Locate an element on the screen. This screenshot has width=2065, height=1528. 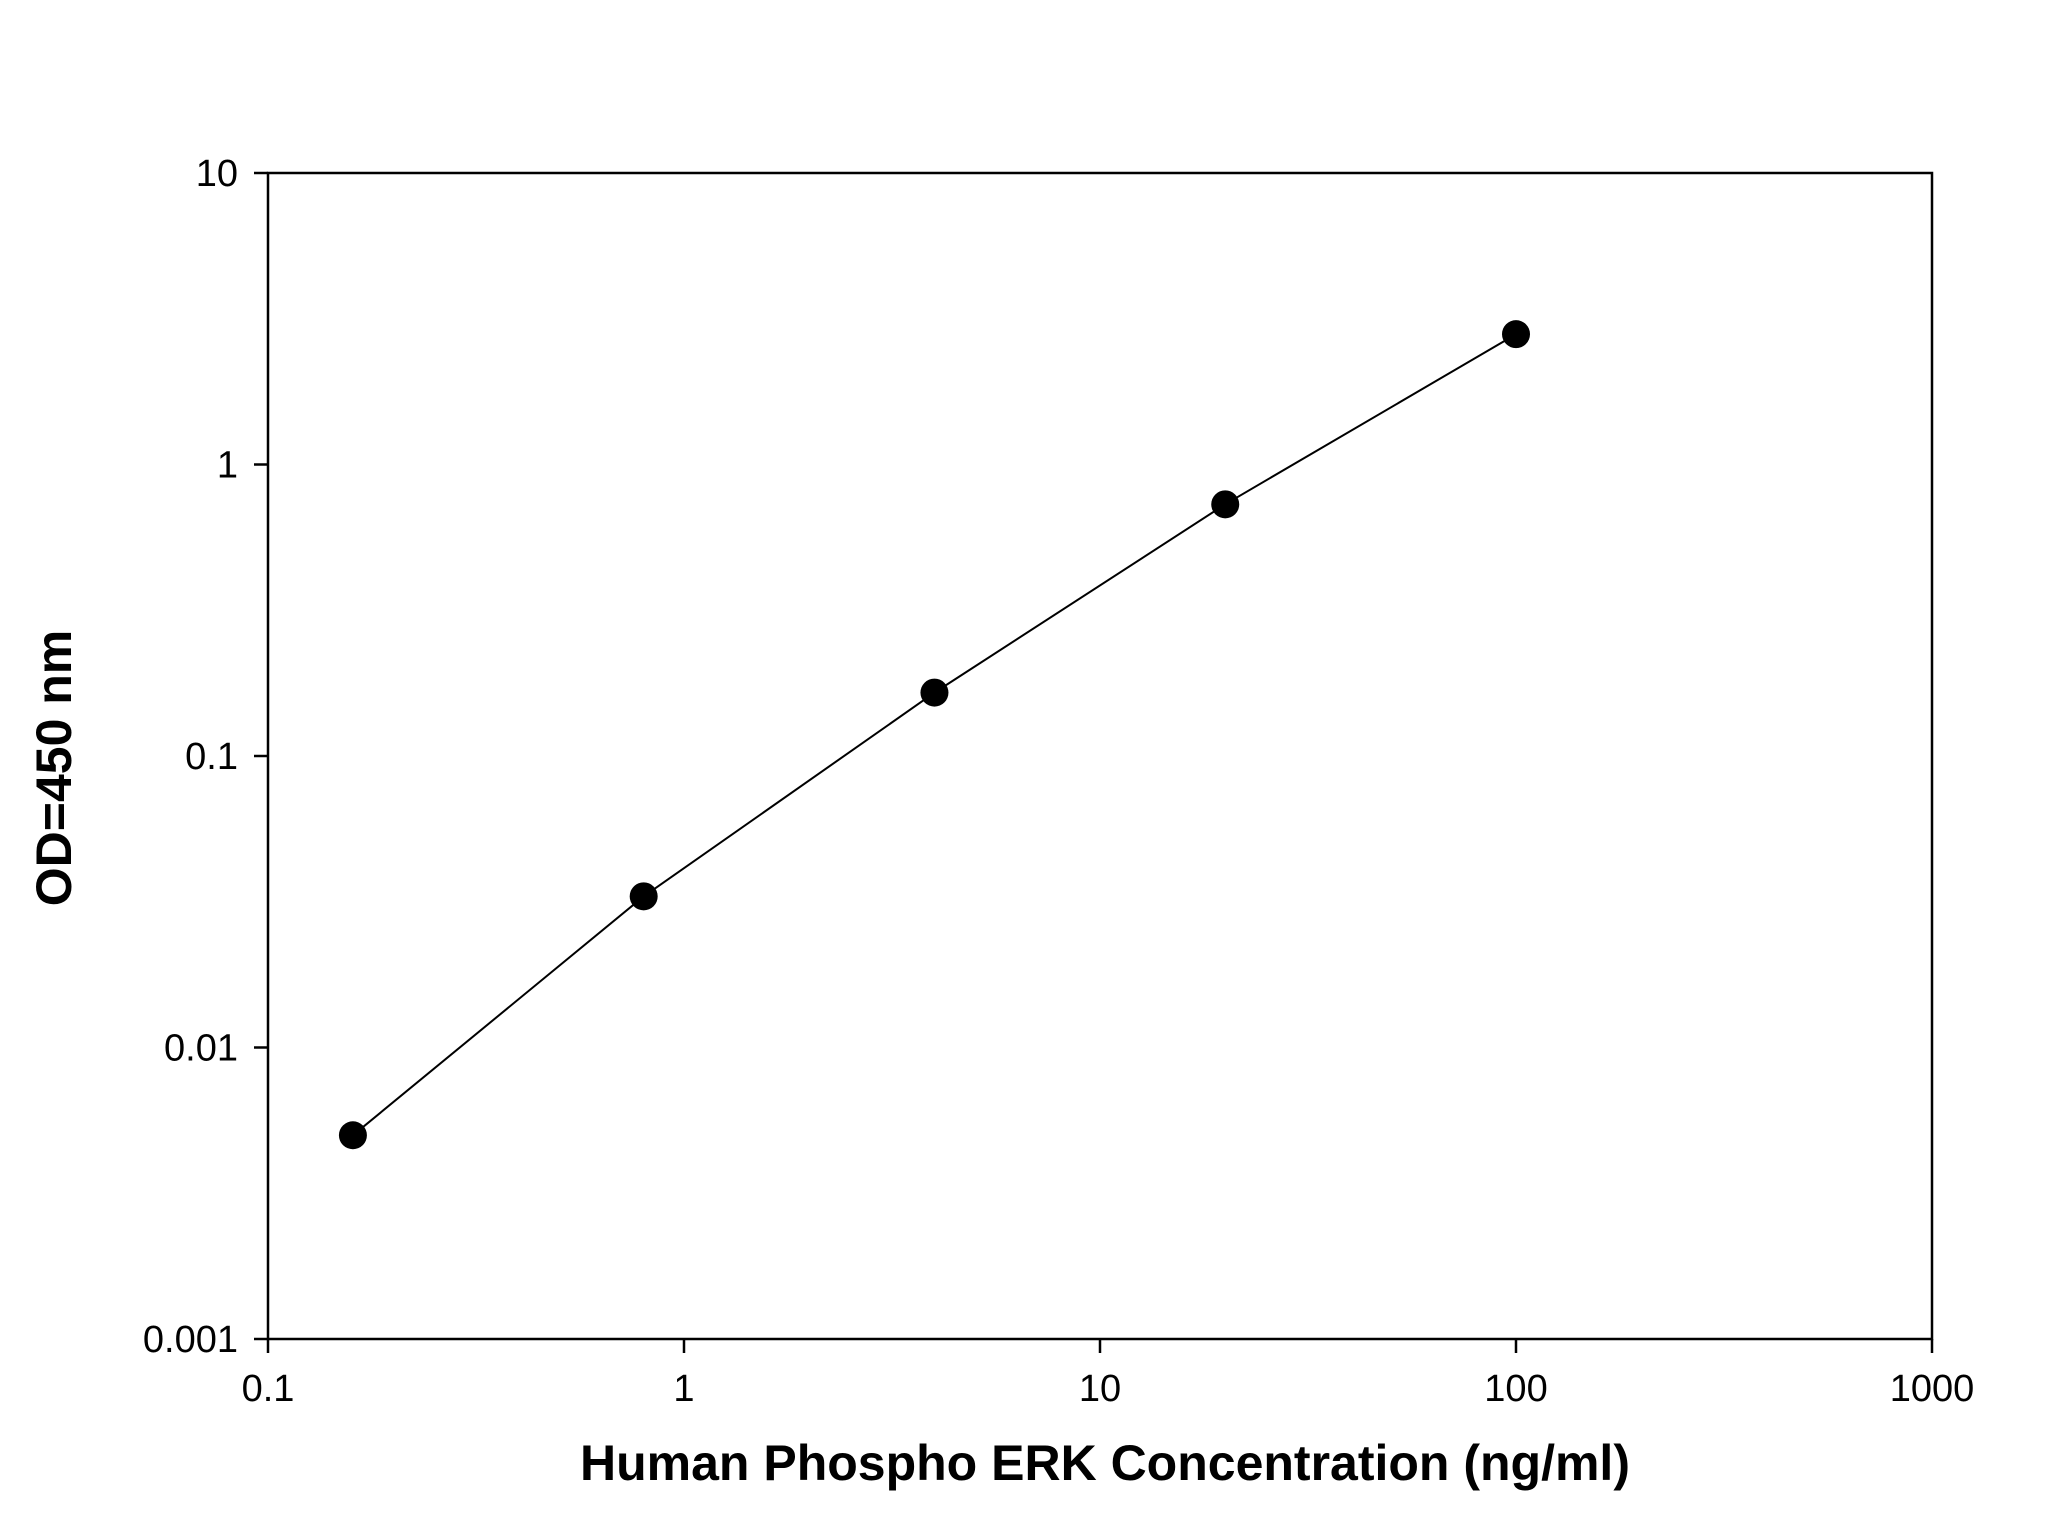
x-axis-ticks: 0.1 1 10 100 1000 is located at coordinates (1108, 1374).